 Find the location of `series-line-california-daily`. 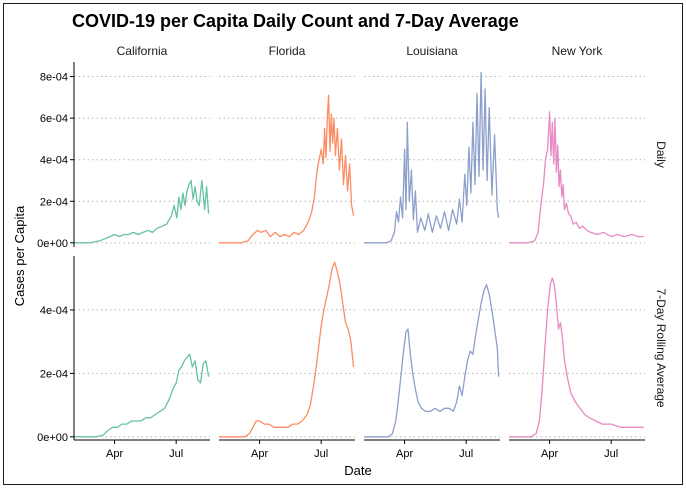

series-line-california-daily is located at coordinates (142, 211).